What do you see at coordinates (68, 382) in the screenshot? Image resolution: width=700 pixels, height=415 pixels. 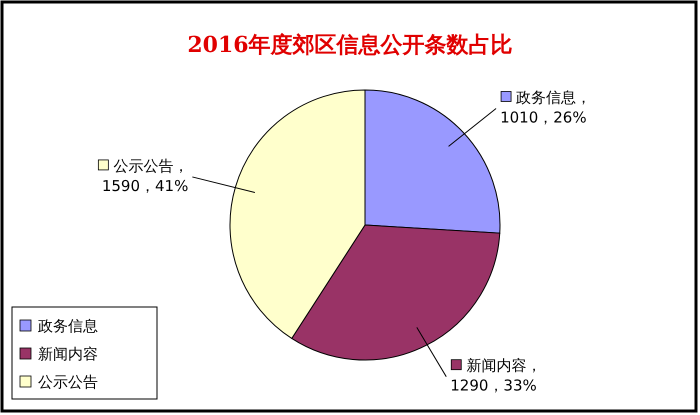 I see `legend-label: 公示公告` at bounding box center [68, 382].